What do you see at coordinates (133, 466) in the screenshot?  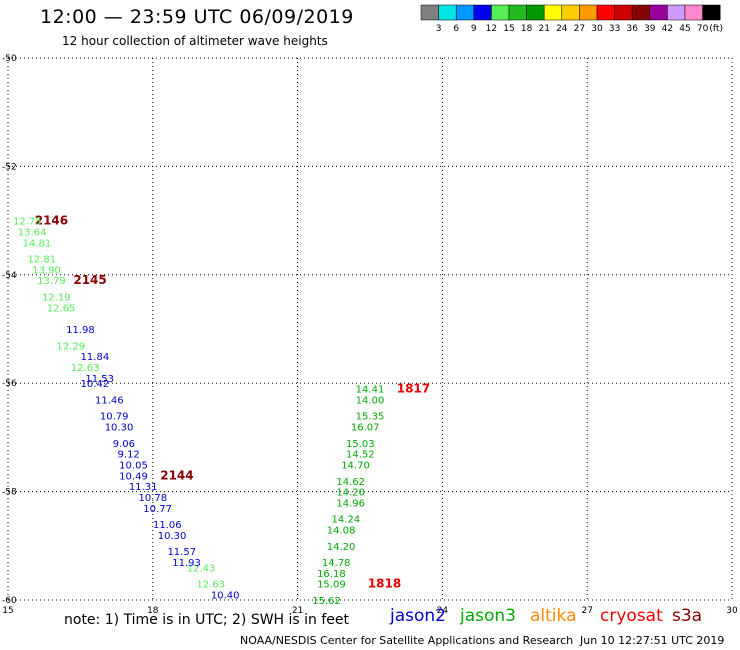 I see `wave-height-label: 10.05` at bounding box center [133, 466].